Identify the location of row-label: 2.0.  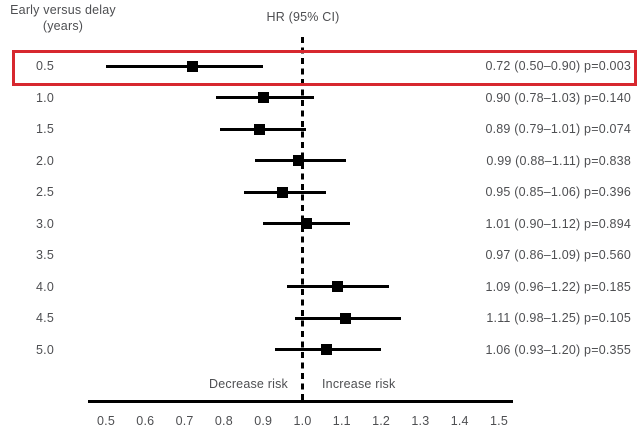
(45, 160).